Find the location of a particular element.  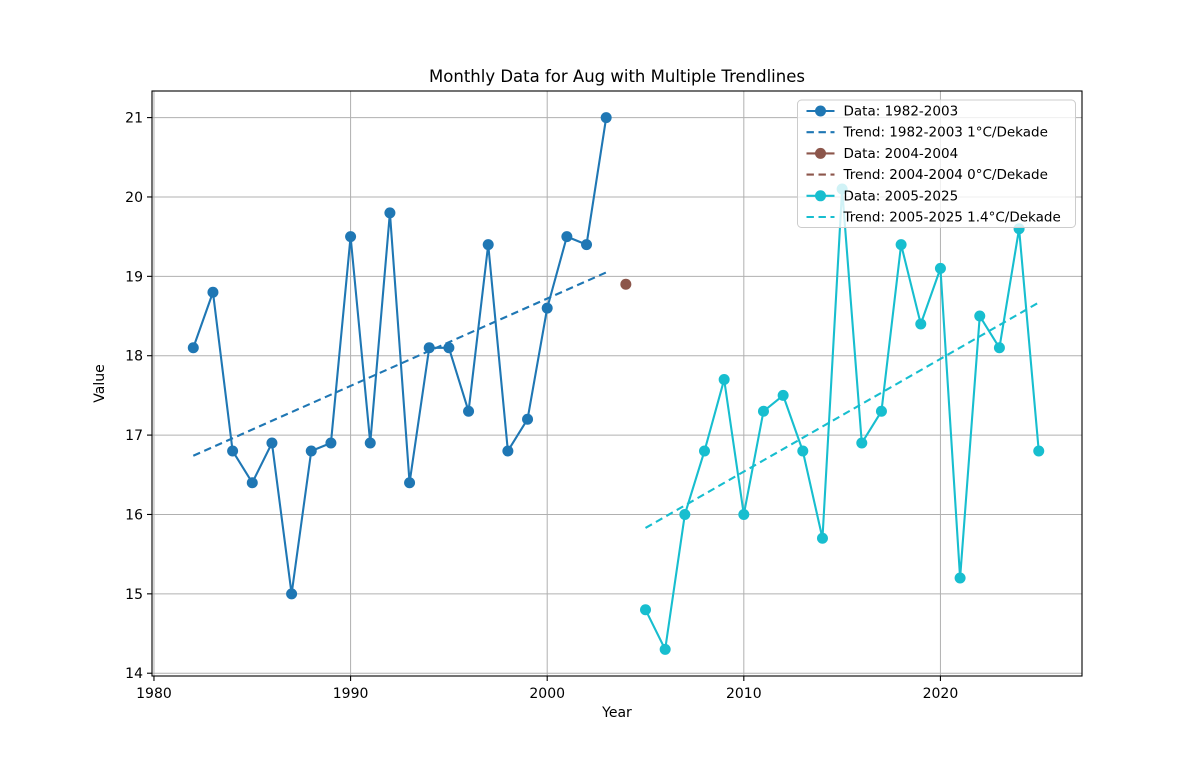

y-tick-label: 14 is located at coordinates (134, 674).